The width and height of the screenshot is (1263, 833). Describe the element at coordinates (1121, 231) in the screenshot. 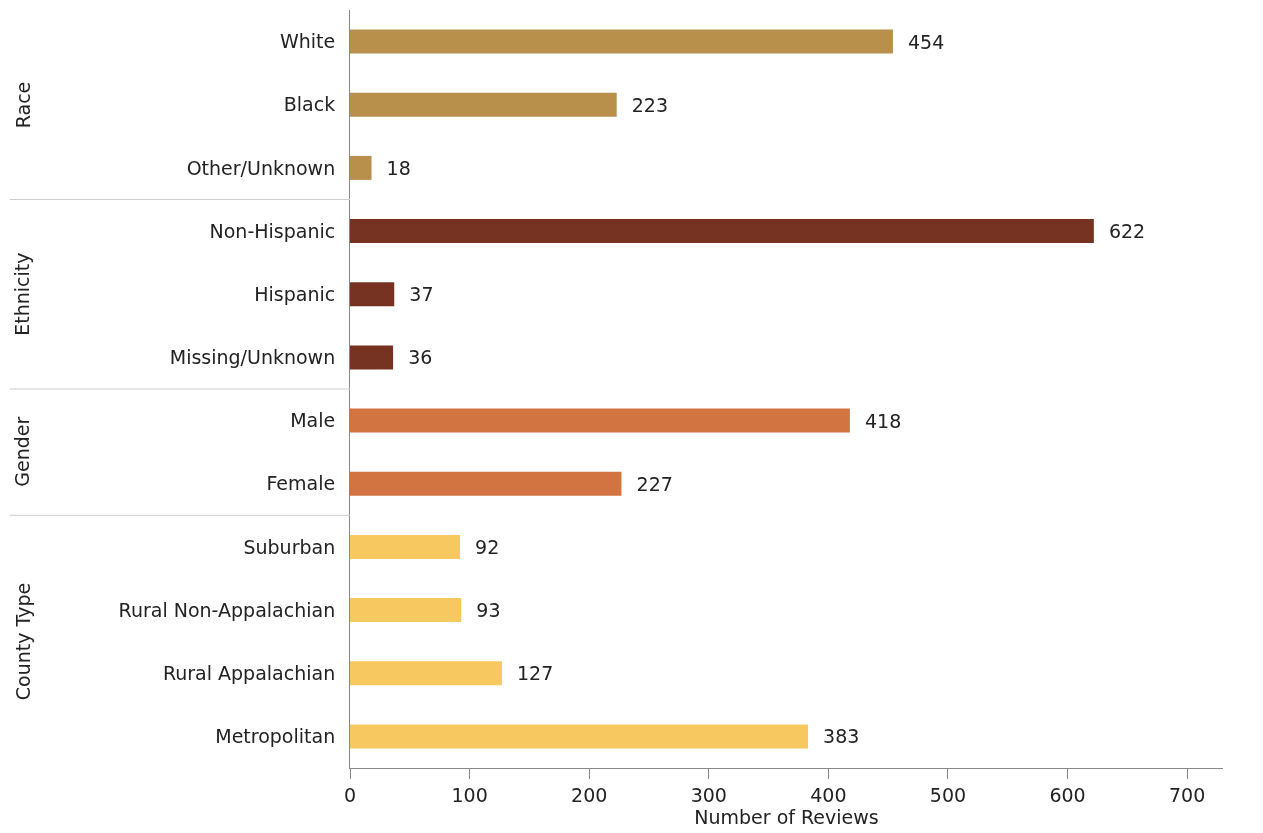

I see `data-label: 622` at that location.